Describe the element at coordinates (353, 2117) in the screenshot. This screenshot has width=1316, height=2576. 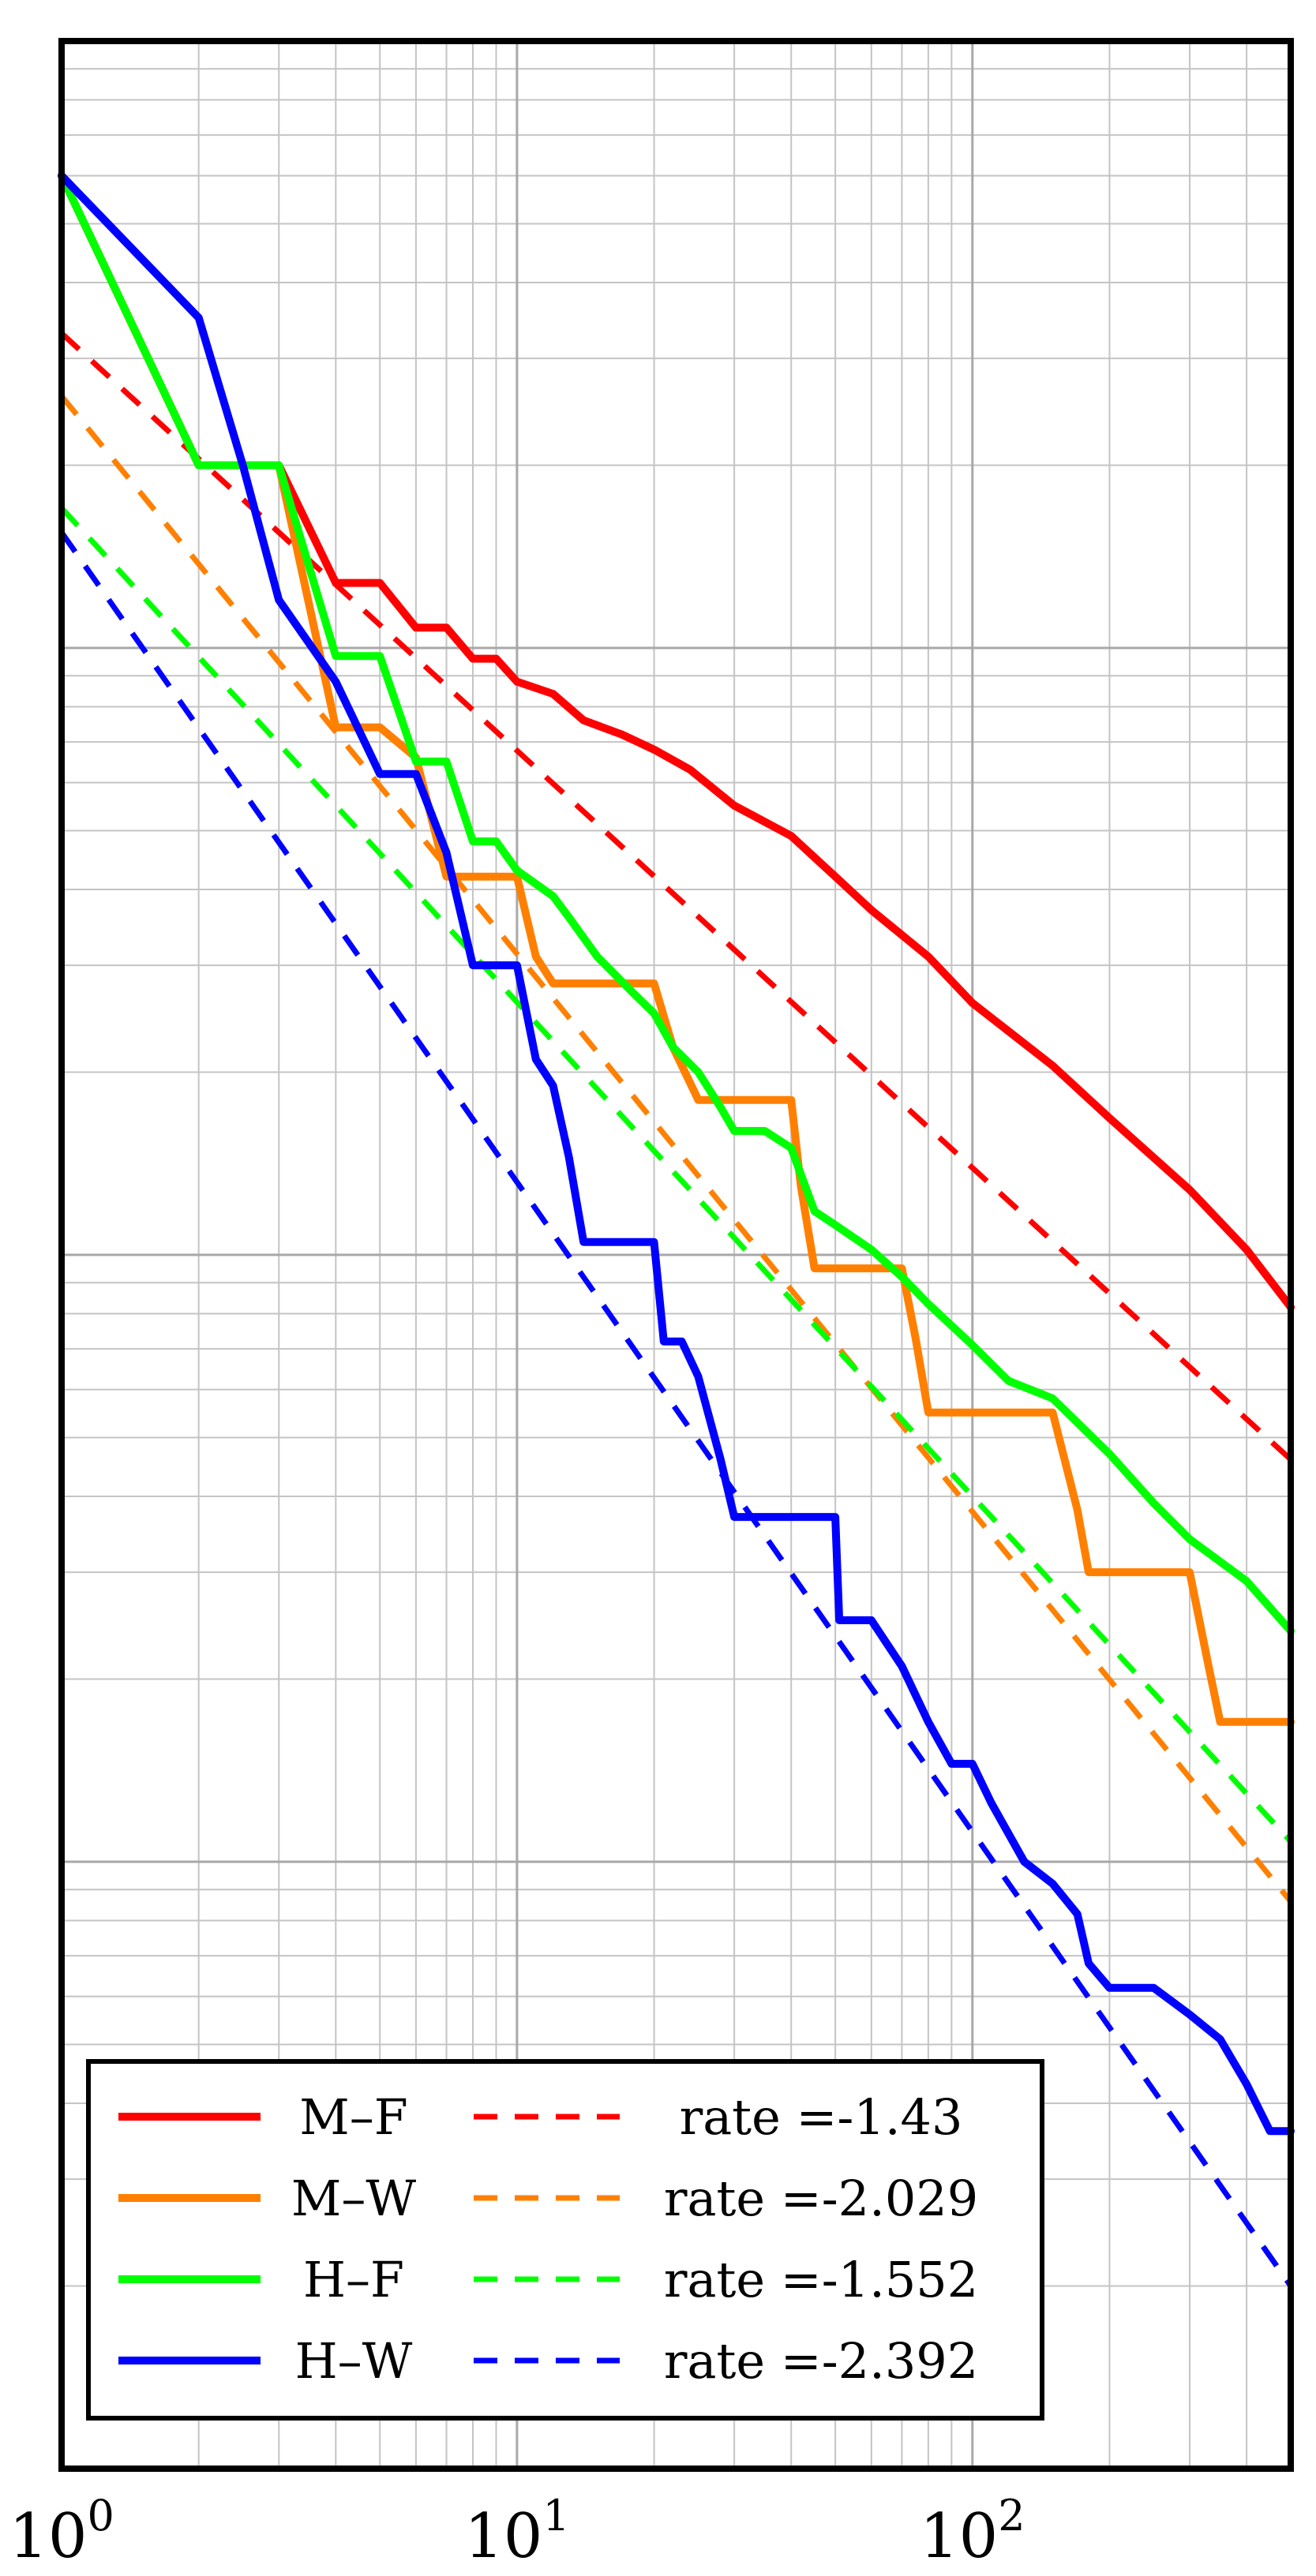
I see `legend-solid-label: M–F` at that location.